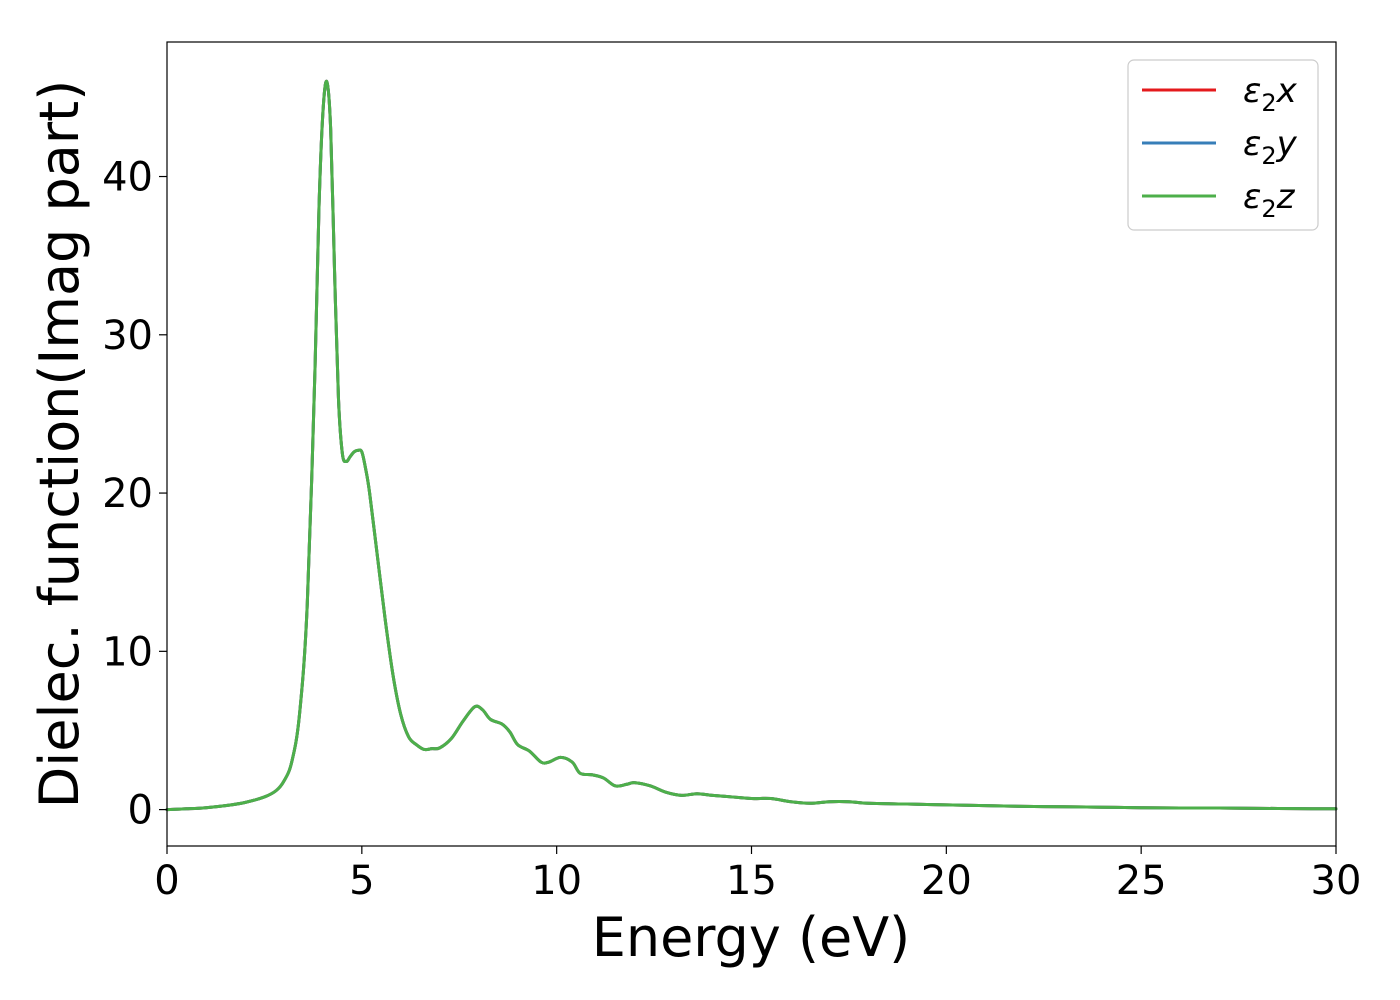 The width and height of the screenshot is (1400, 1000). I want to click on legend-box, so click(1223, 145).